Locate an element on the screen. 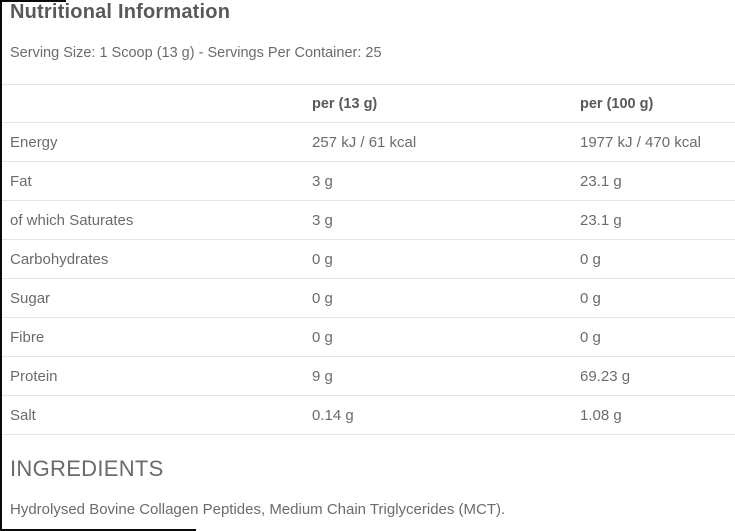 The image size is (735, 531). header-per-13g: per (13 g) is located at coordinates (345, 103).